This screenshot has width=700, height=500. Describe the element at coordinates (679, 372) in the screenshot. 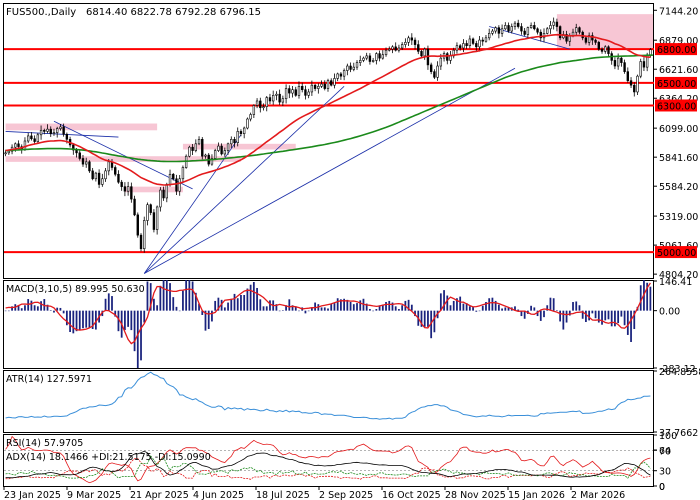

I see `atr-tick-0: 264.8558` at that location.